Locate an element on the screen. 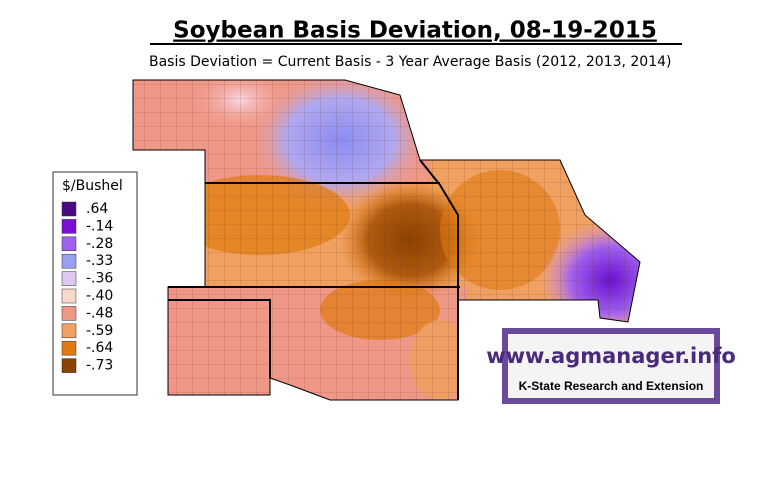 The width and height of the screenshot is (779, 481). legend-label: -.48 is located at coordinates (99, 313).